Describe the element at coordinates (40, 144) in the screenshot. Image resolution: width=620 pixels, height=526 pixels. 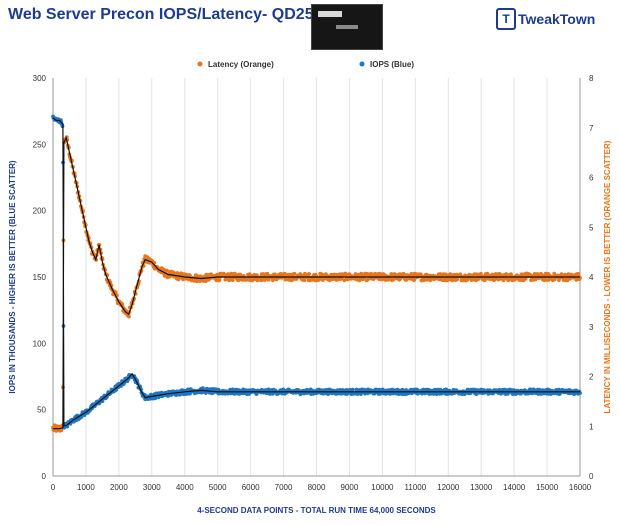
I see `y-left-tick-label: 250` at that location.